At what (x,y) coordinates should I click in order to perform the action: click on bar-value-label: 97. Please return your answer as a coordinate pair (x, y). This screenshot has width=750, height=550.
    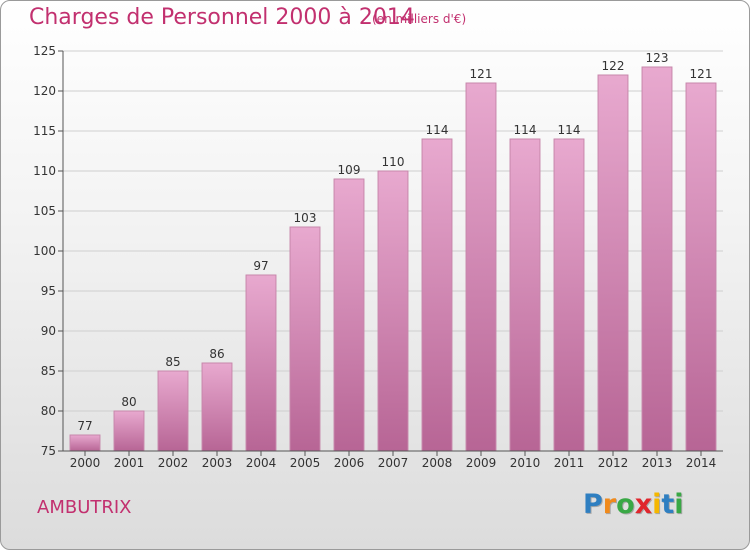
    Looking at the image, I should click on (260, 266).